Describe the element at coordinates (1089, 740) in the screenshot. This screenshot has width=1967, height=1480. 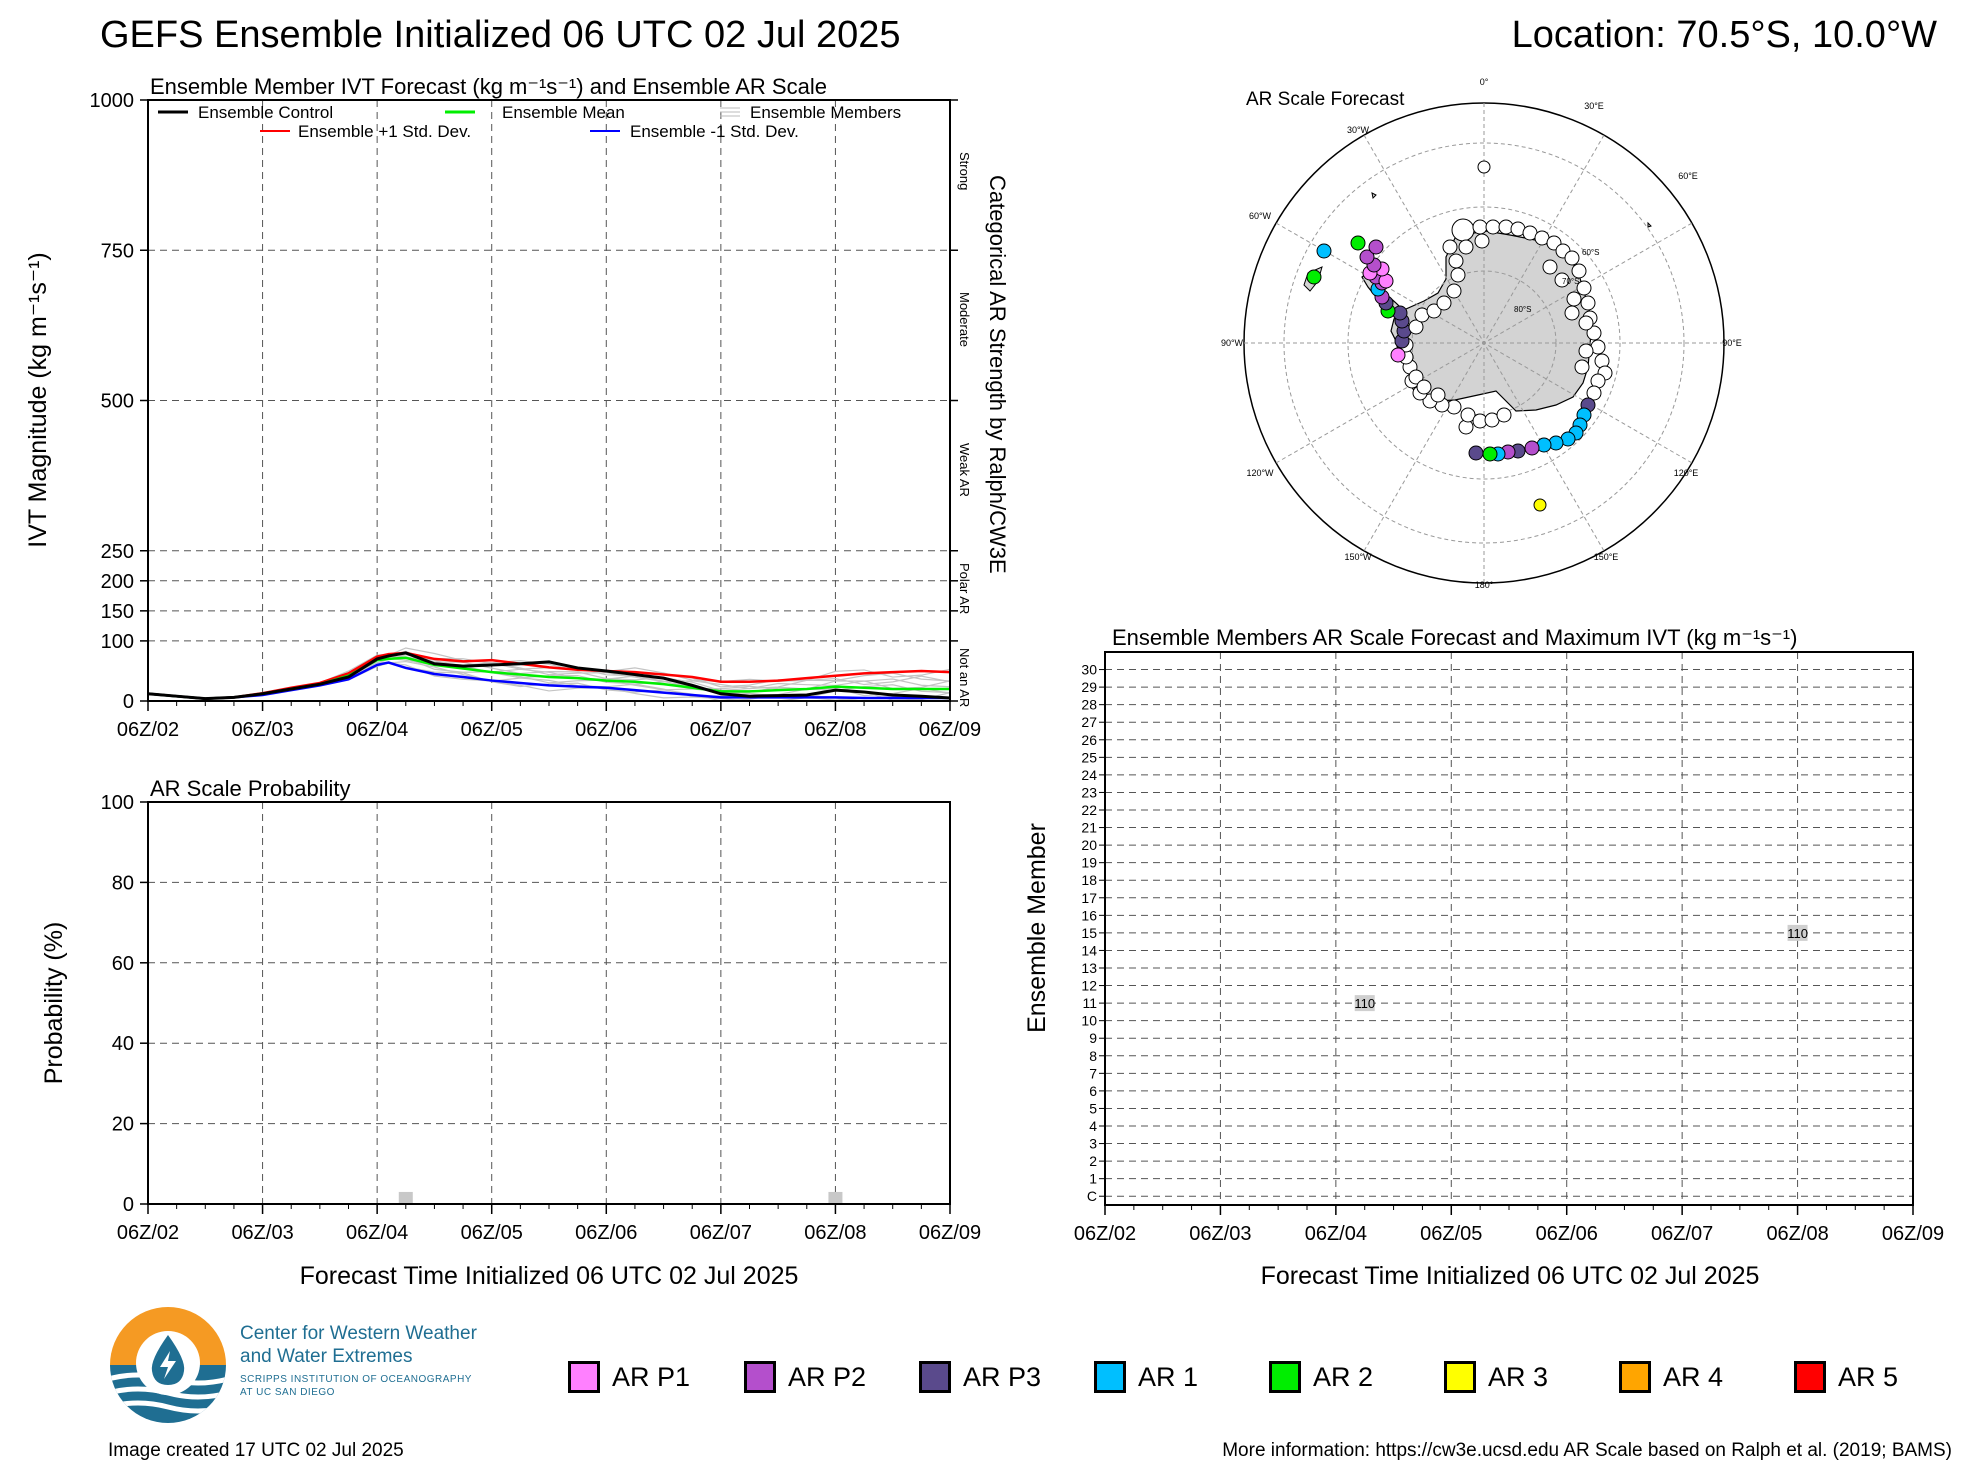
I see `members-ytick-label: 26` at that location.